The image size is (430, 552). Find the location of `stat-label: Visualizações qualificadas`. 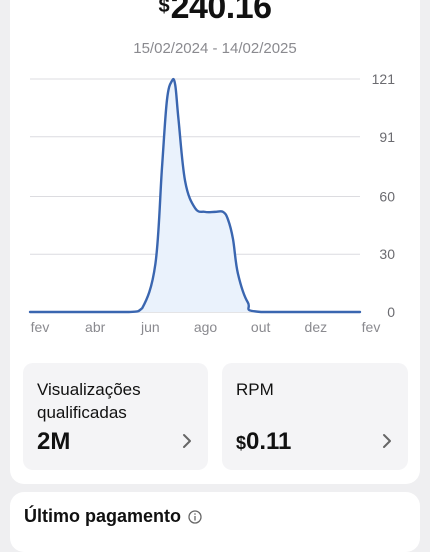

stat-label: Visualizações qualificadas is located at coordinates (89, 401).